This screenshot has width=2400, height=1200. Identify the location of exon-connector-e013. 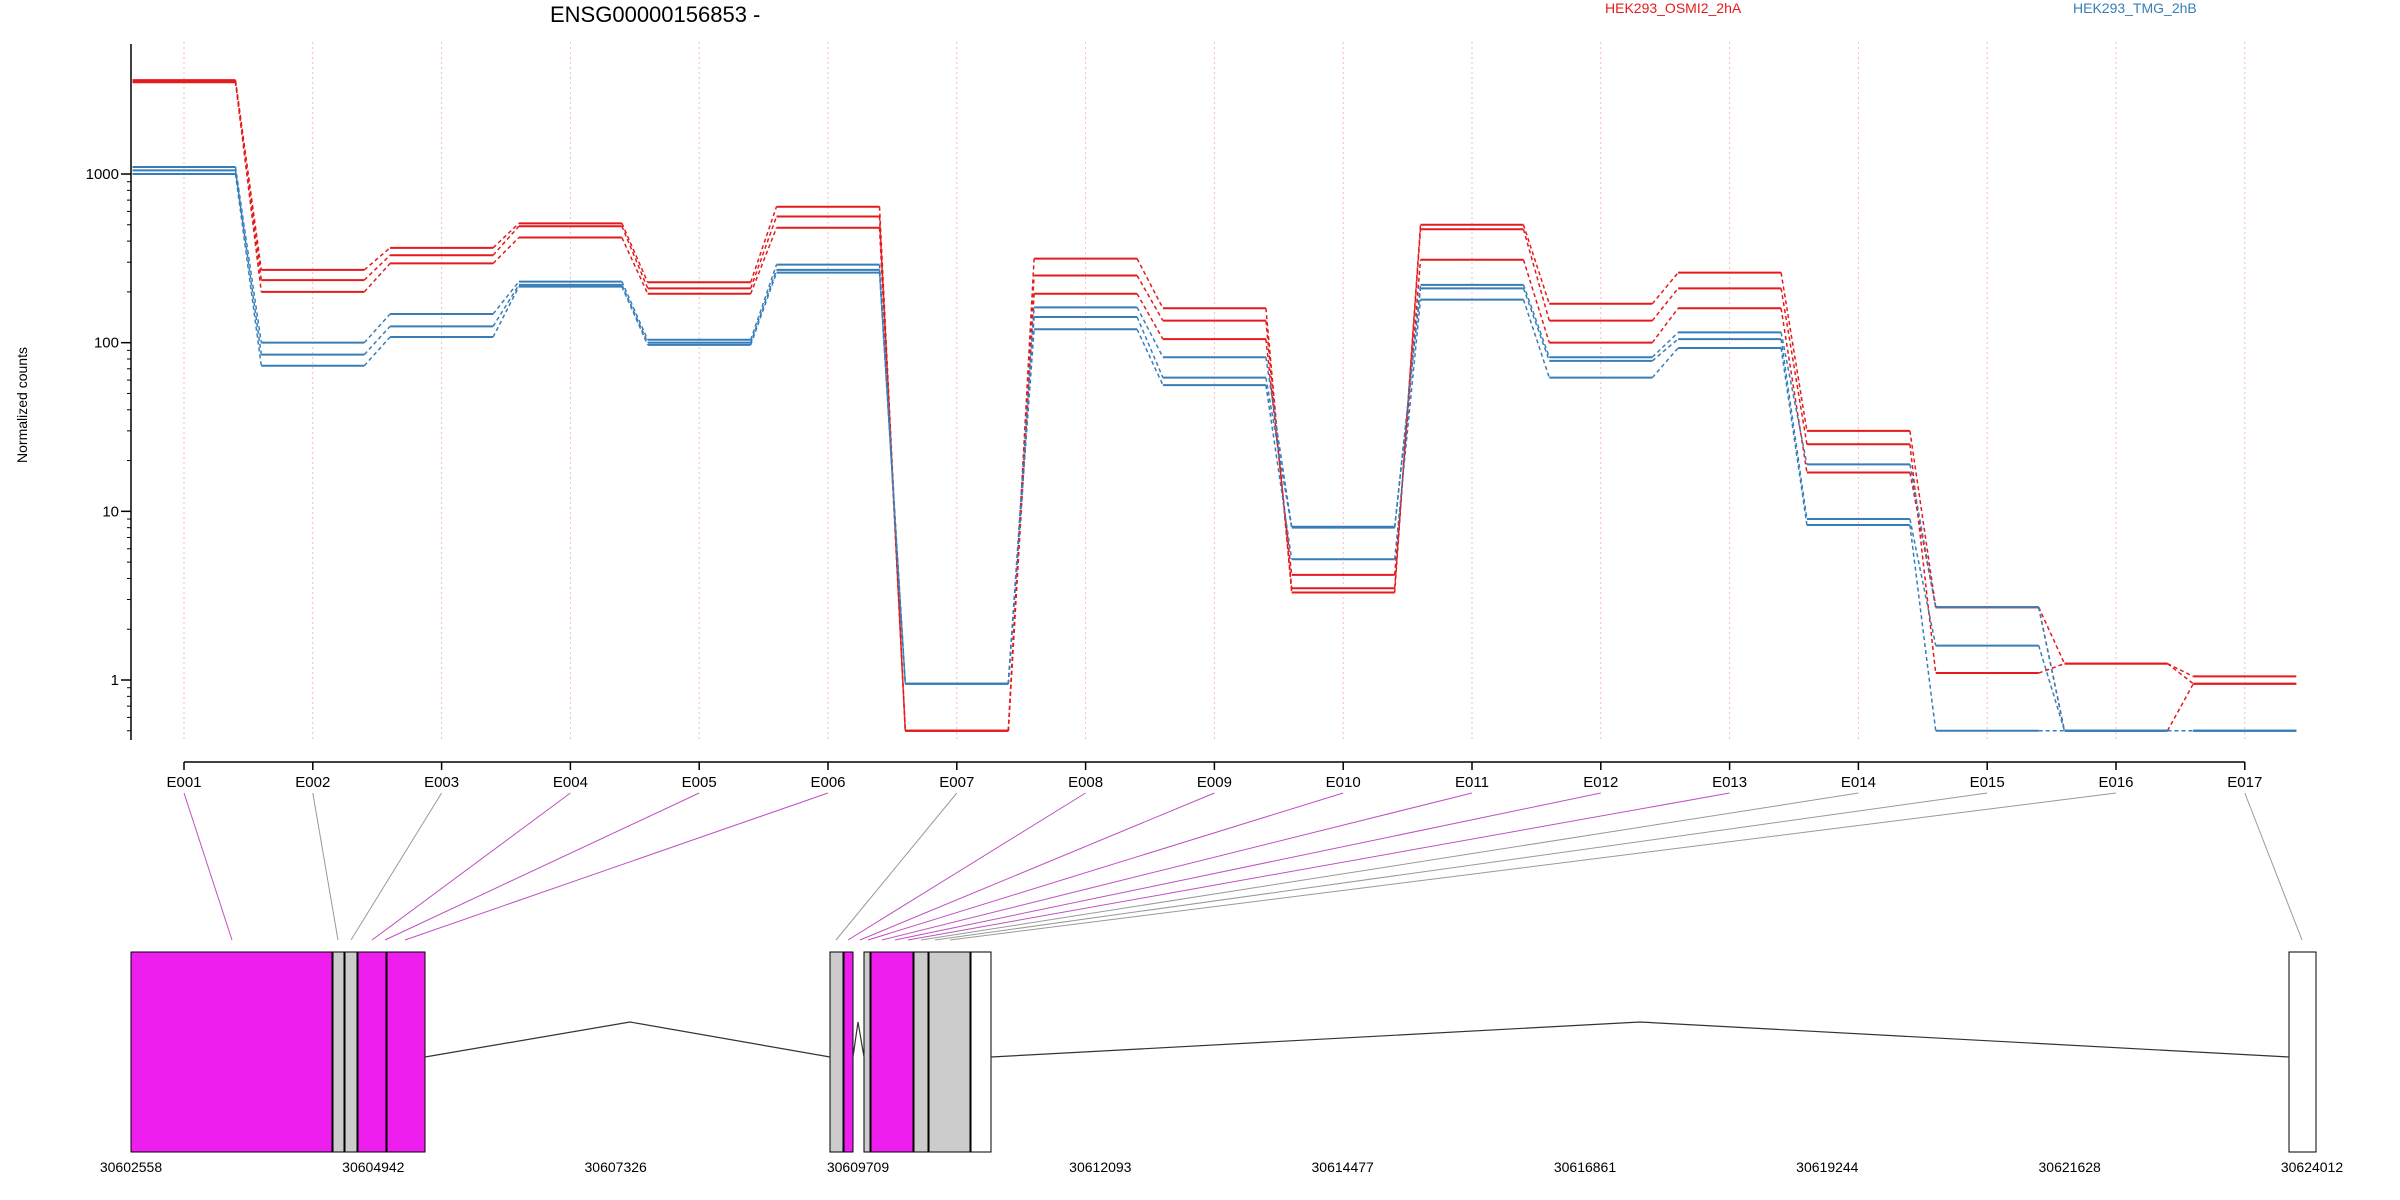
(1318, 866).